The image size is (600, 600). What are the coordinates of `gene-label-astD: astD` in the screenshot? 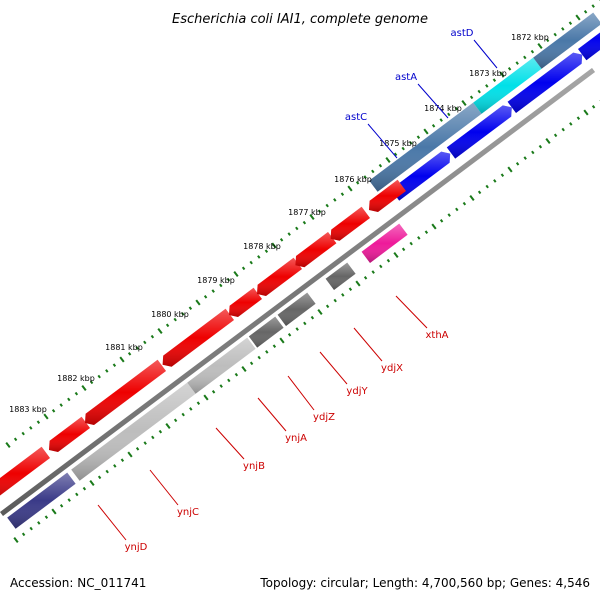 It's located at (462, 33).